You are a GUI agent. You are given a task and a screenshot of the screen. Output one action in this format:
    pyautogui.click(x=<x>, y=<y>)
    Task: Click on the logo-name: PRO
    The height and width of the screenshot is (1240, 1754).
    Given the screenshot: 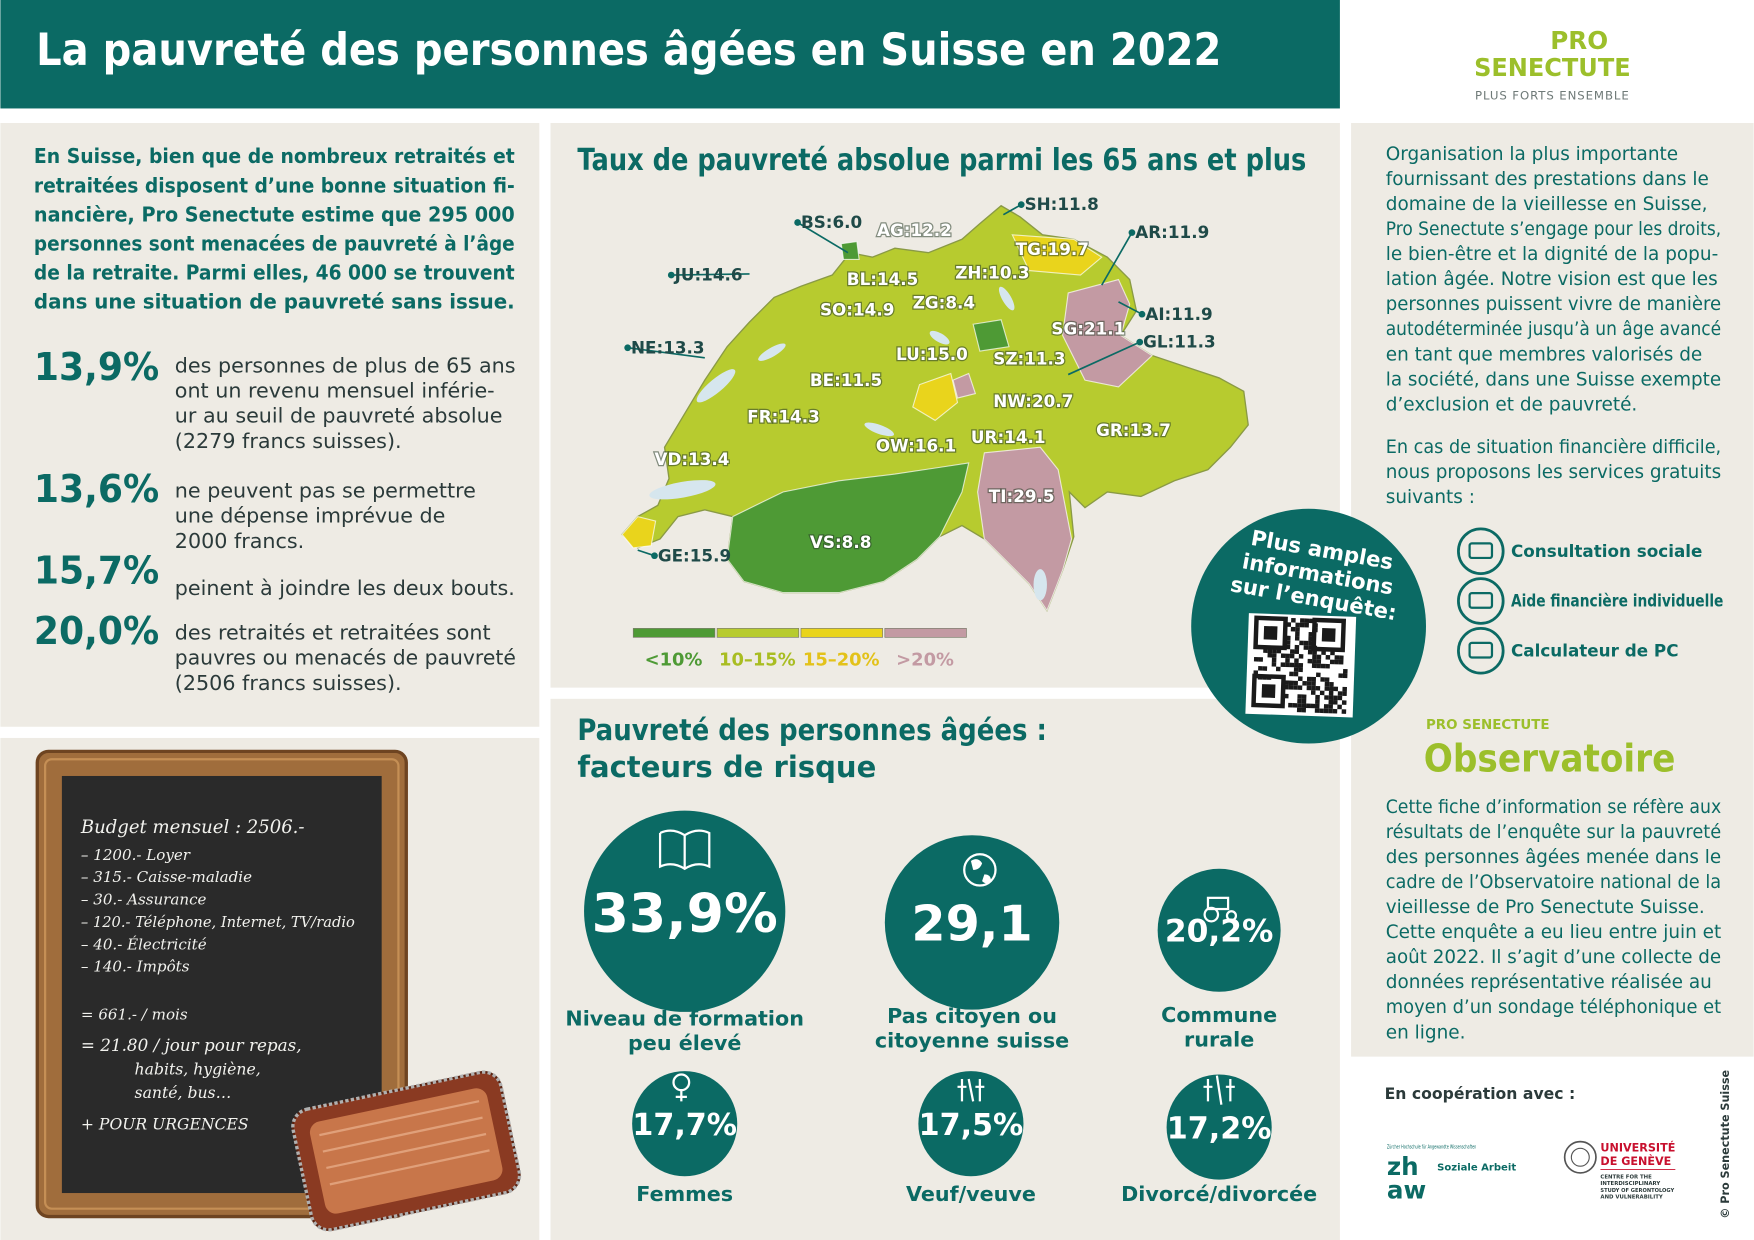 What is the action you would take?
    pyautogui.click(x=1579, y=40)
    